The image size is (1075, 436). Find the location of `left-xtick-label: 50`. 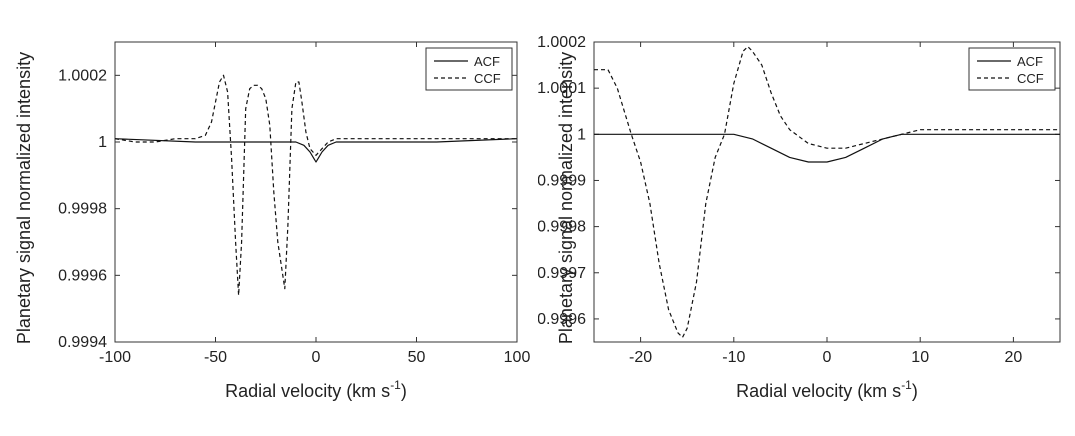

left-xtick-label: 50 is located at coordinates (417, 357).